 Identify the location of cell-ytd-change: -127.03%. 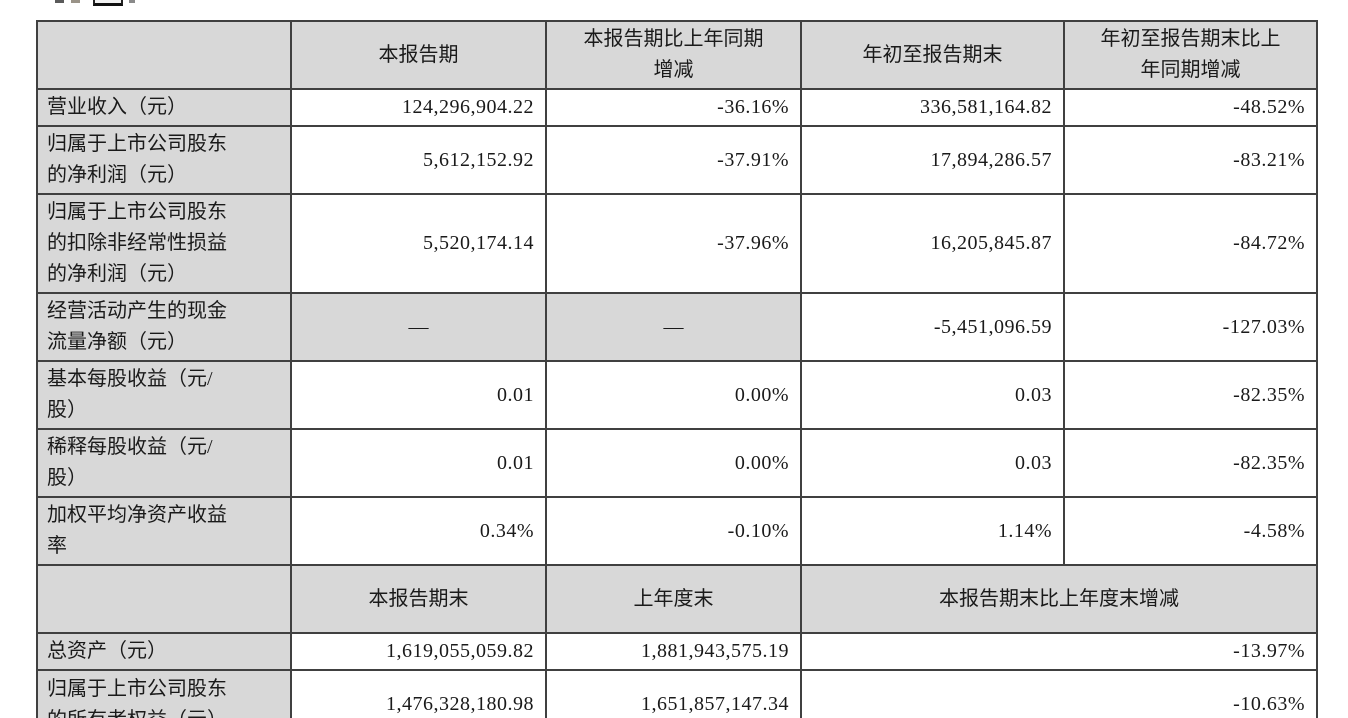
(1190, 327).